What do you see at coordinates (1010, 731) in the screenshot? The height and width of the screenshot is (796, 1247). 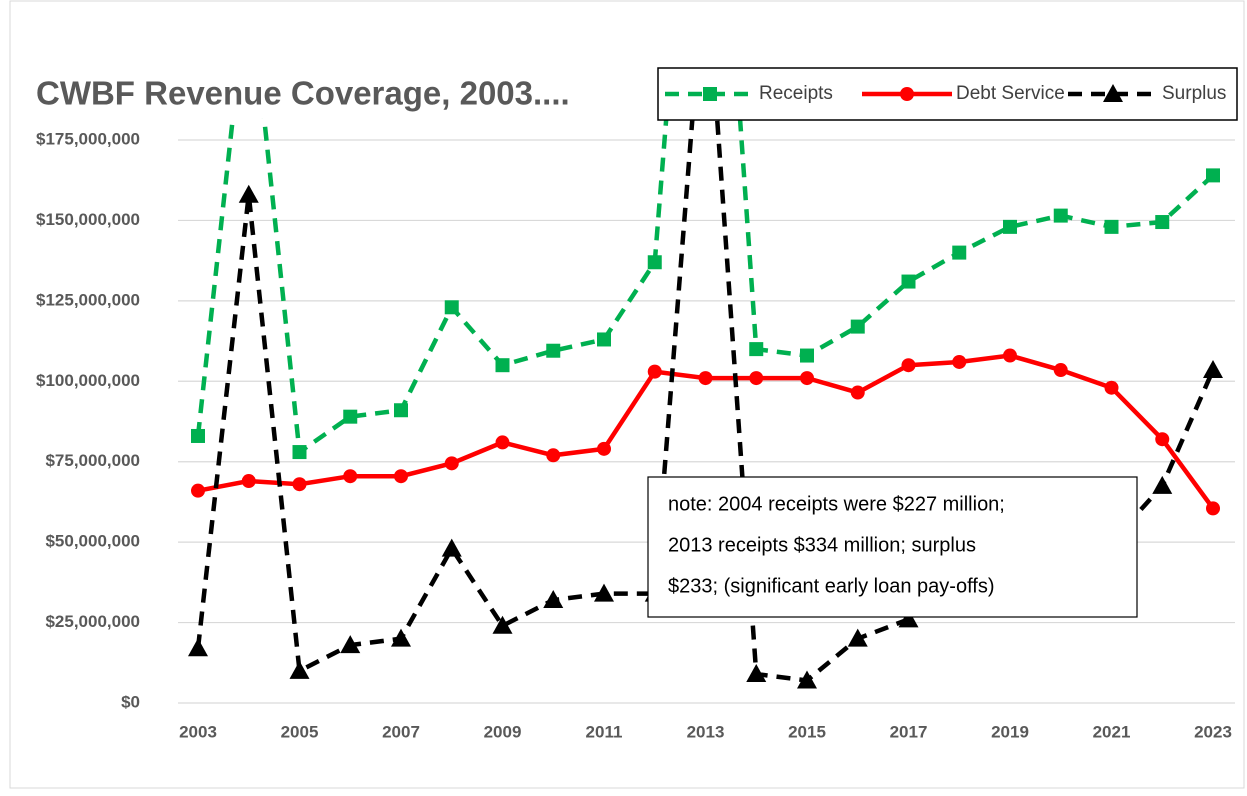 I see `x-tick-label: 2019` at bounding box center [1010, 731].